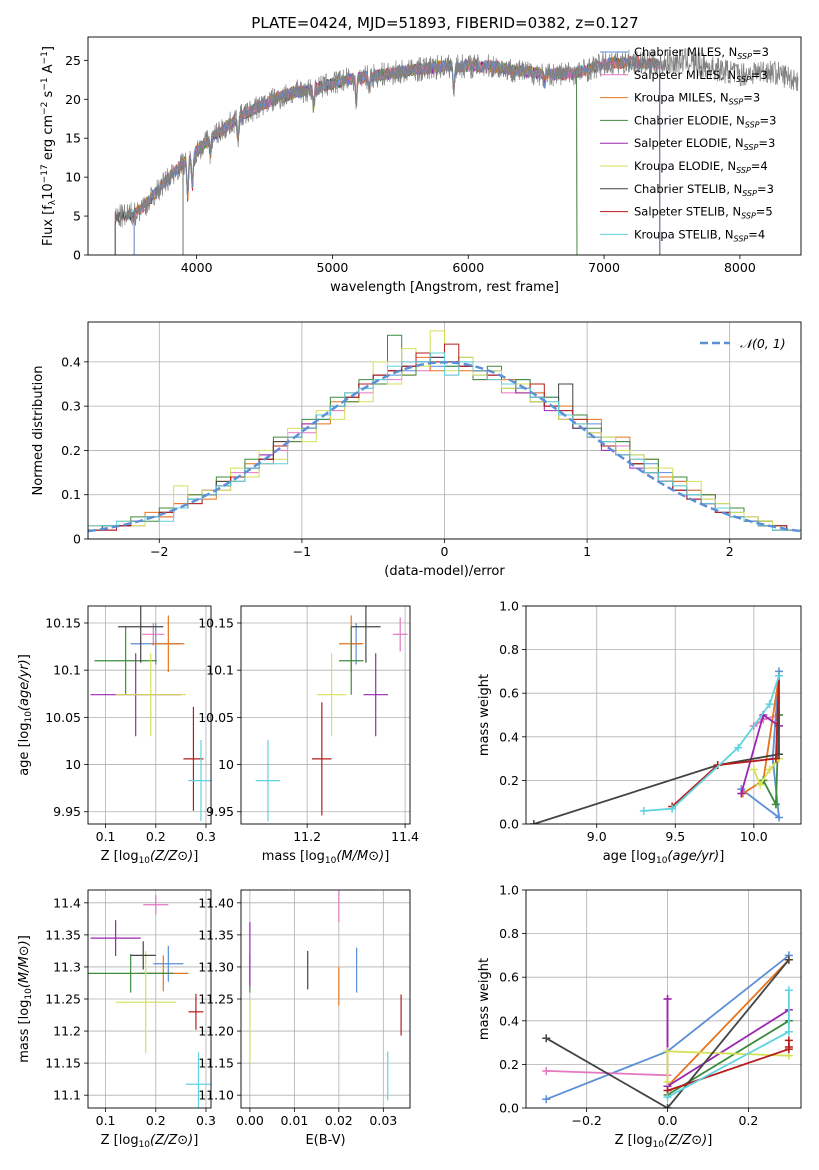  I want to click on series-salpeter-stelib, so click(728, 1065).